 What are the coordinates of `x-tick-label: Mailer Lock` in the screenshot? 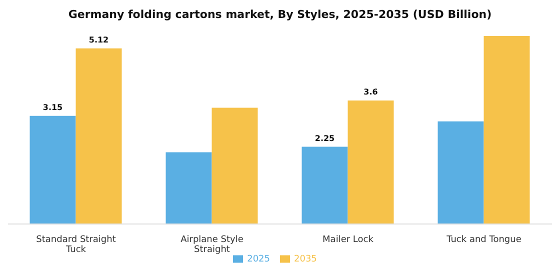 It's located at (348, 240).